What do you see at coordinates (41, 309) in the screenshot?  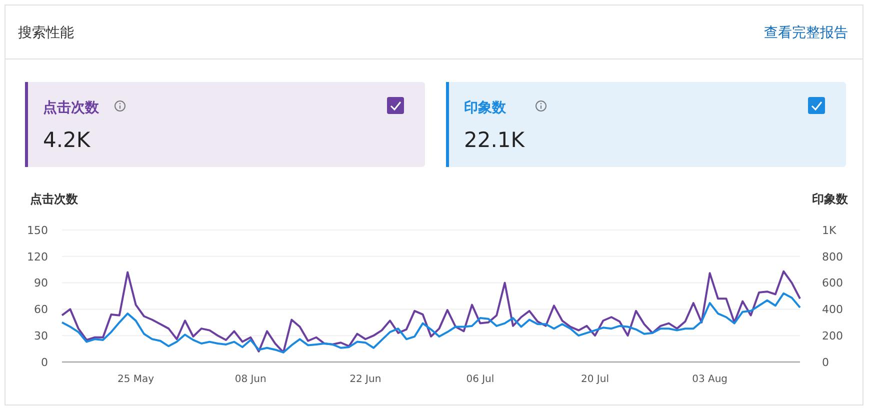 I see `y-tick-label: 60` at bounding box center [41, 309].